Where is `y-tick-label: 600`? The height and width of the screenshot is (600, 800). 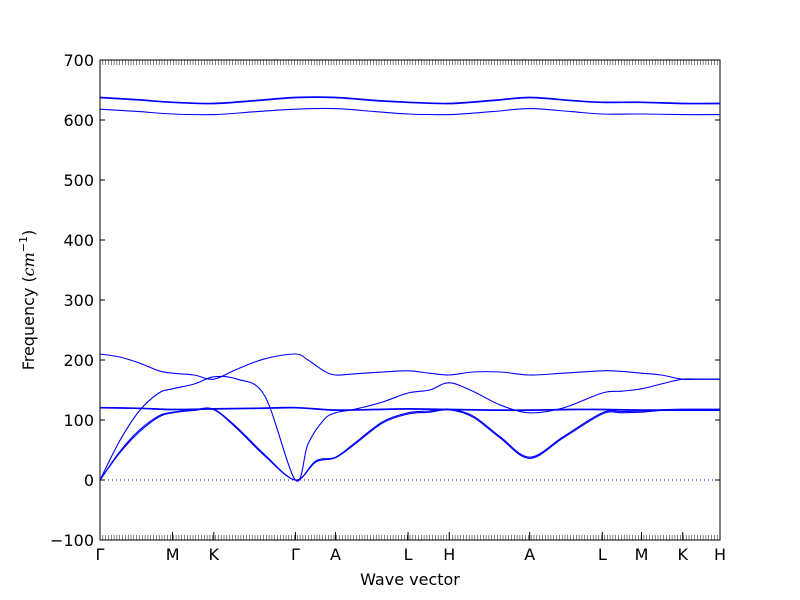
y-tick-label: 600 is located at coordinates (78, 120).